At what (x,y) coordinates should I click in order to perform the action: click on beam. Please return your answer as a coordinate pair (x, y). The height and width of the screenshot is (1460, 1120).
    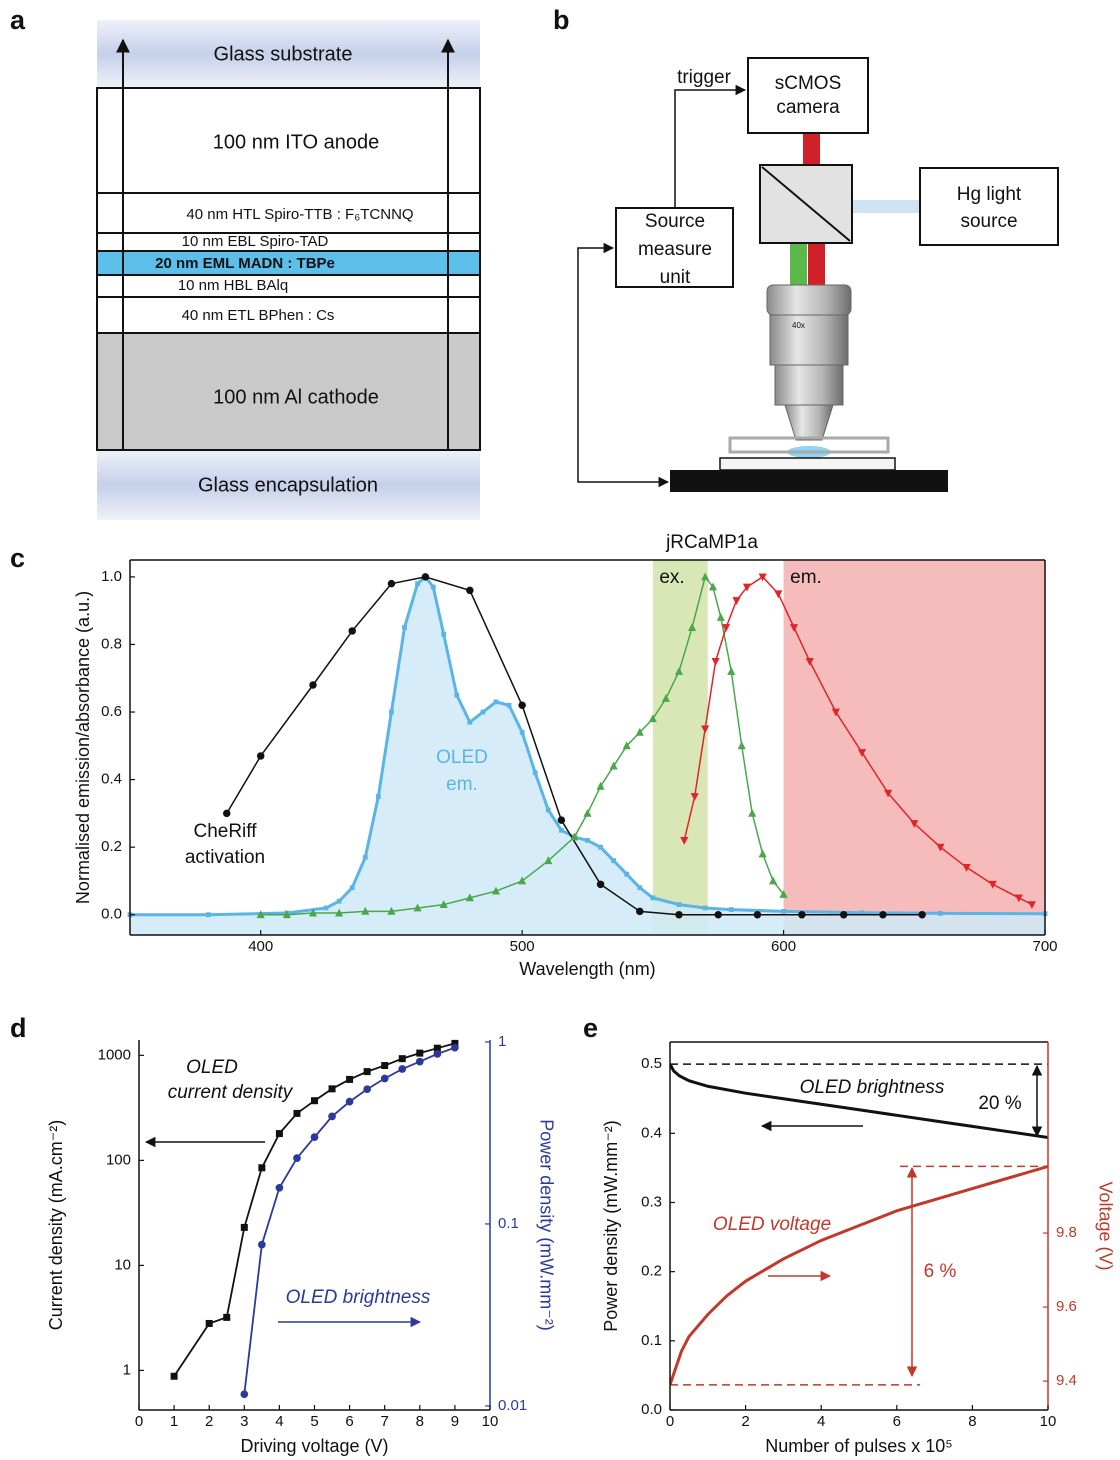
    Looking at the image, I should click on (811, 149).